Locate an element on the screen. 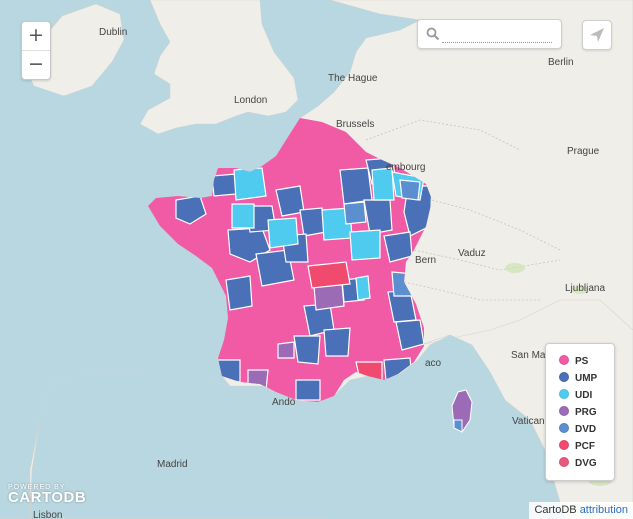  atlantic-coast is located at coordinates (45, 401).